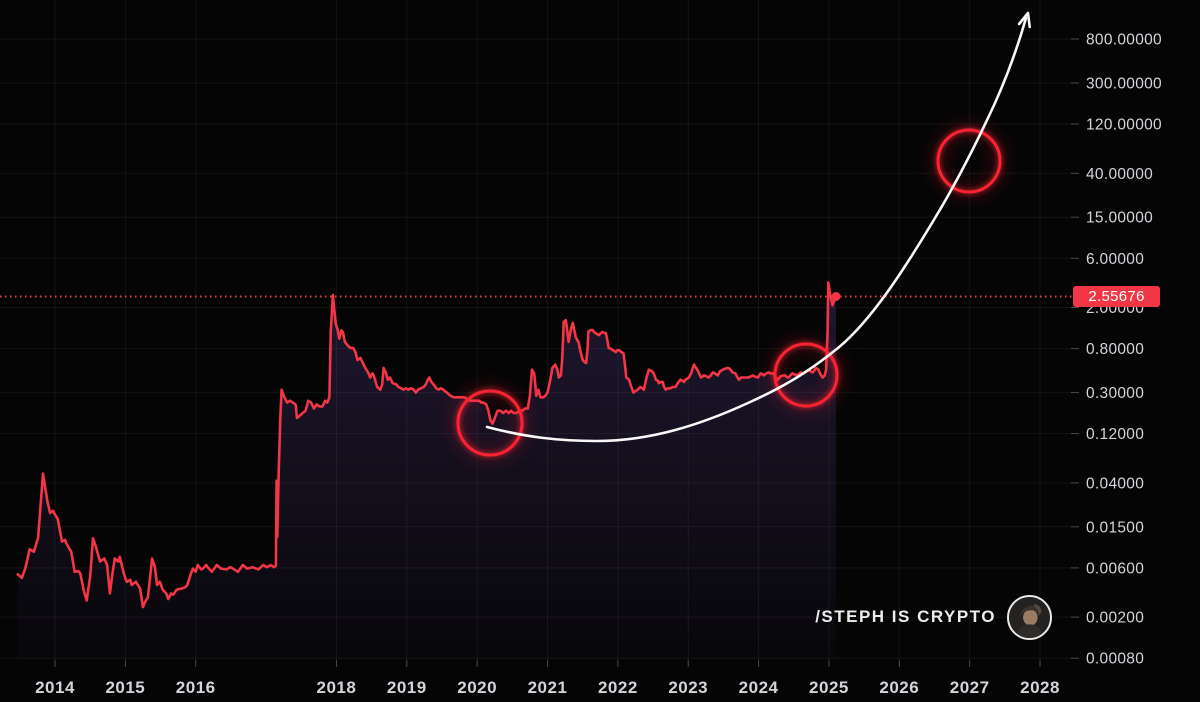 The height and width of the screenshot is (702, 1200). Describe the element at coordinates (899, 687) in the screenshot. I see `x-axis-tick-label: 2026` at that location.